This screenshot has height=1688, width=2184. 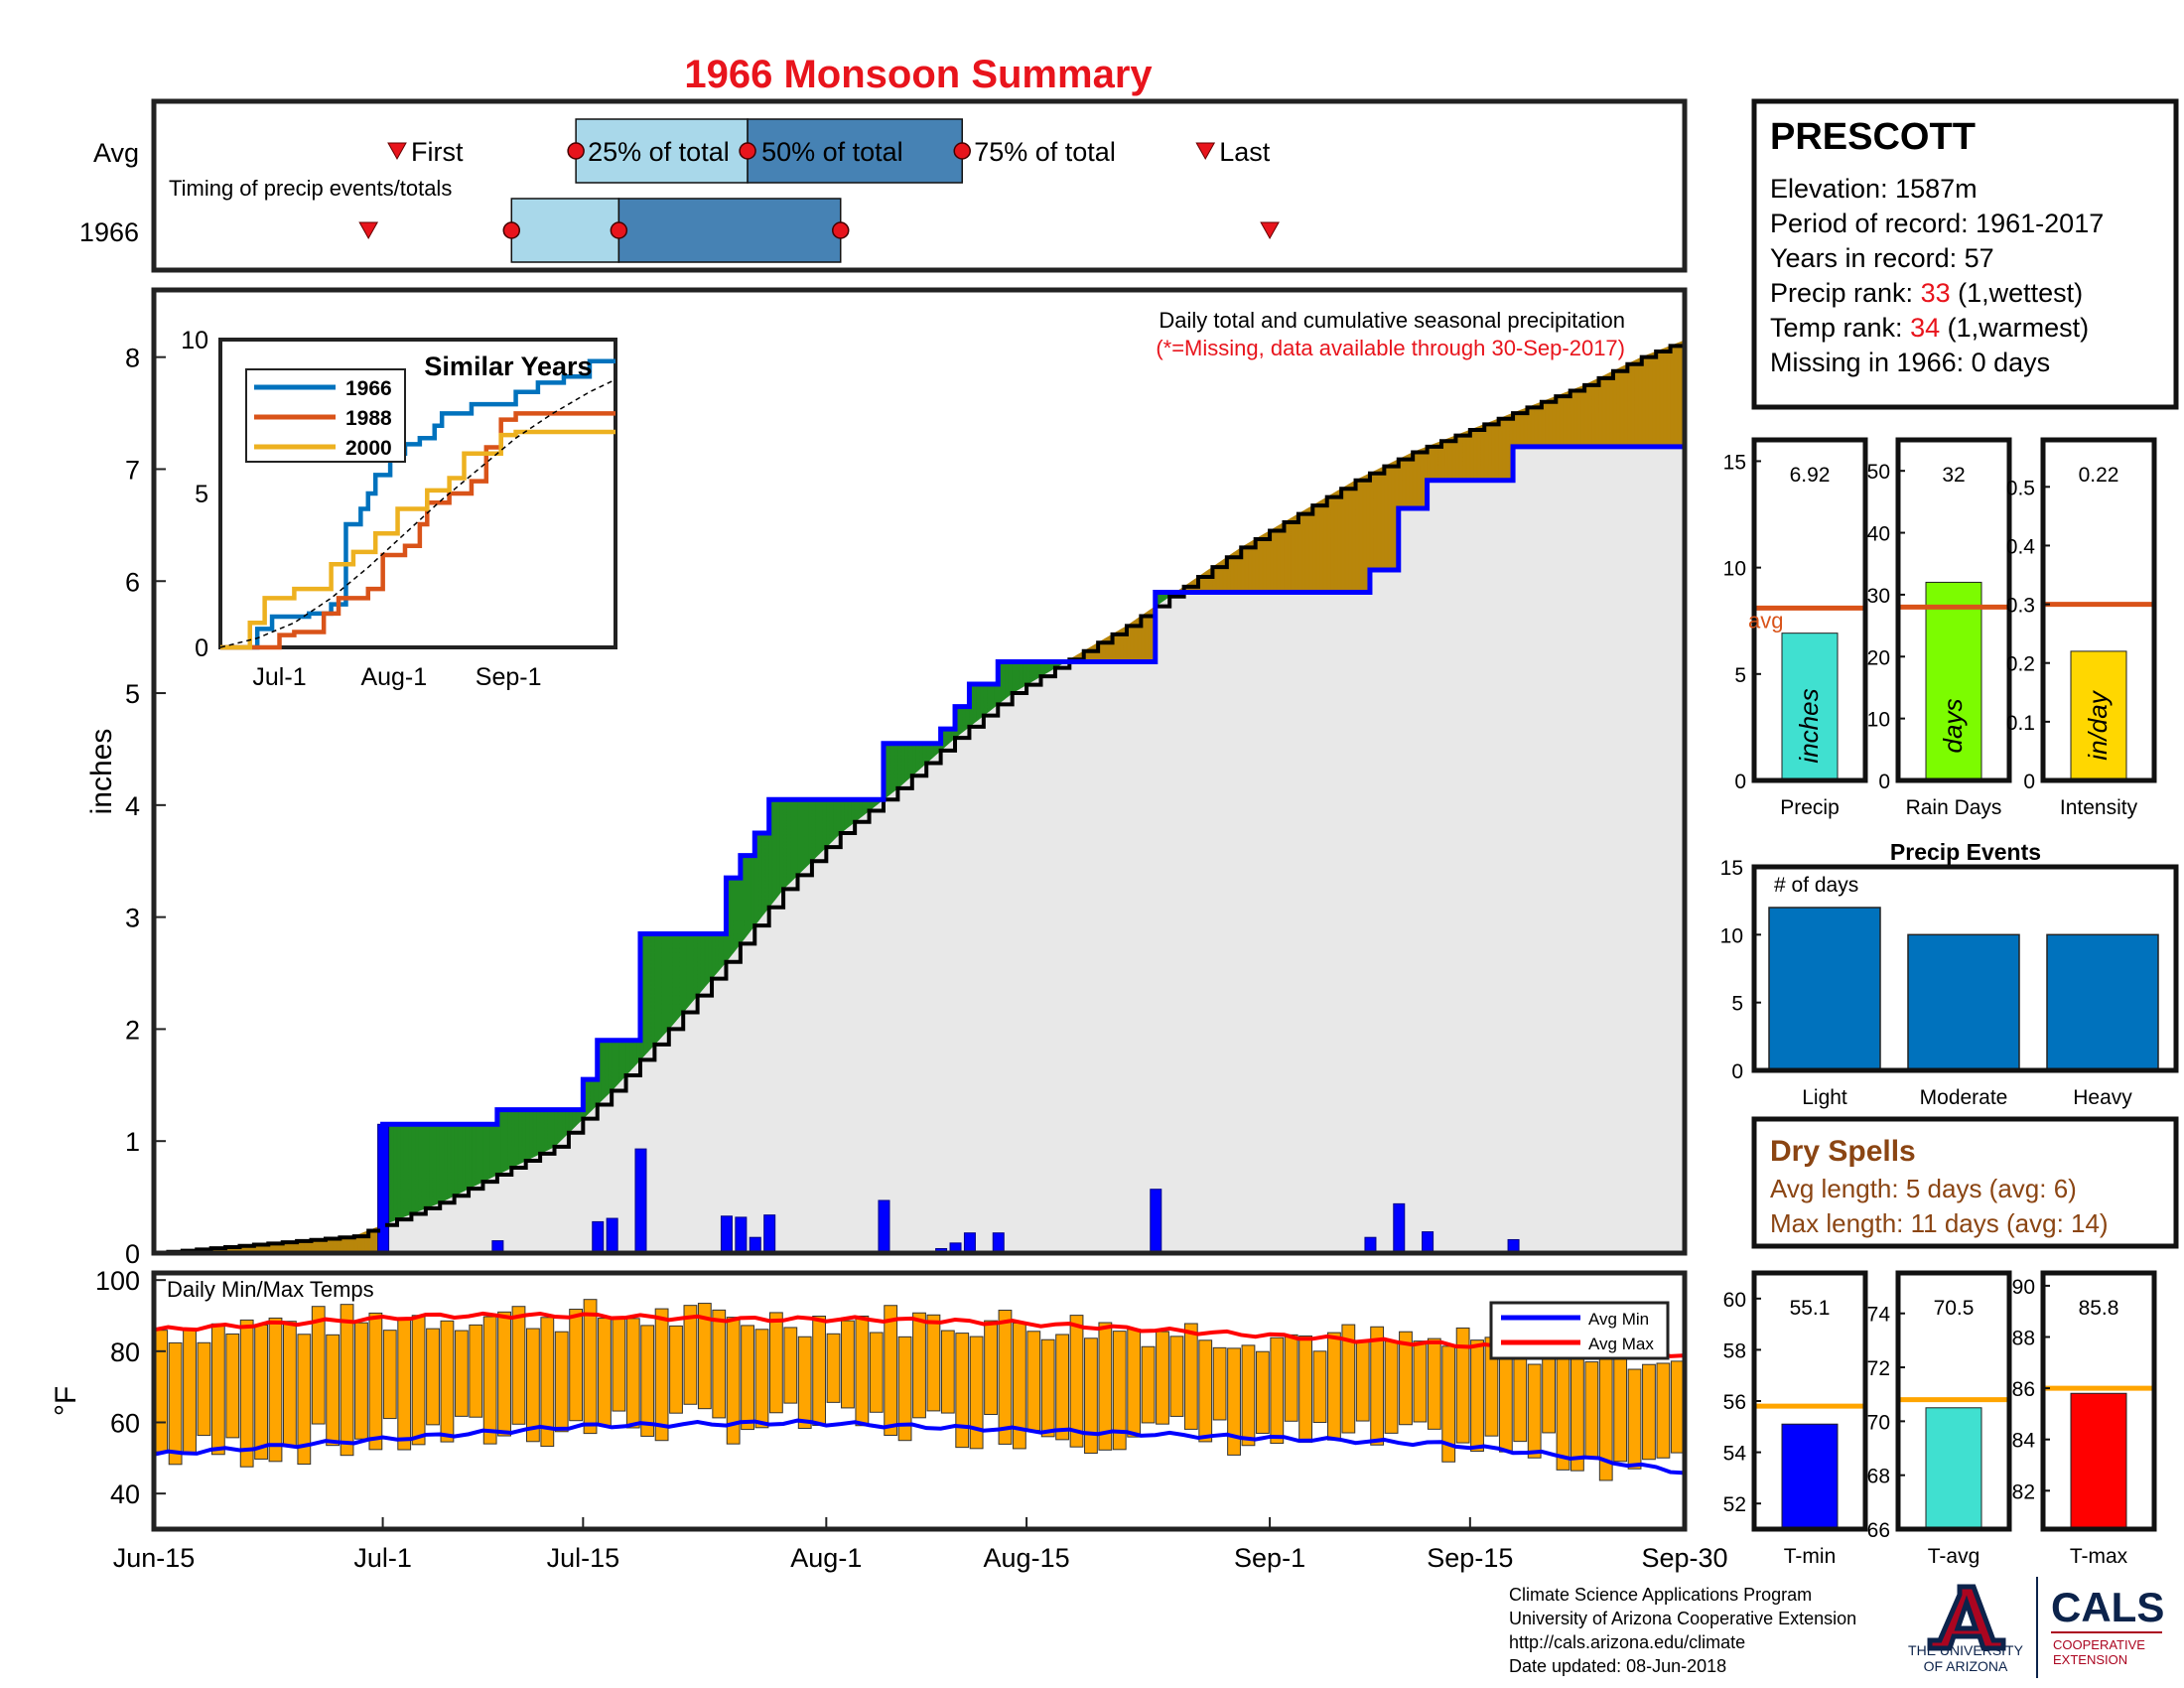 What do you see at coordinates (1874, 189) in the screenshot?
I see `station-elevation: Elevation: 1587m` at bounding box center [1874, 189].